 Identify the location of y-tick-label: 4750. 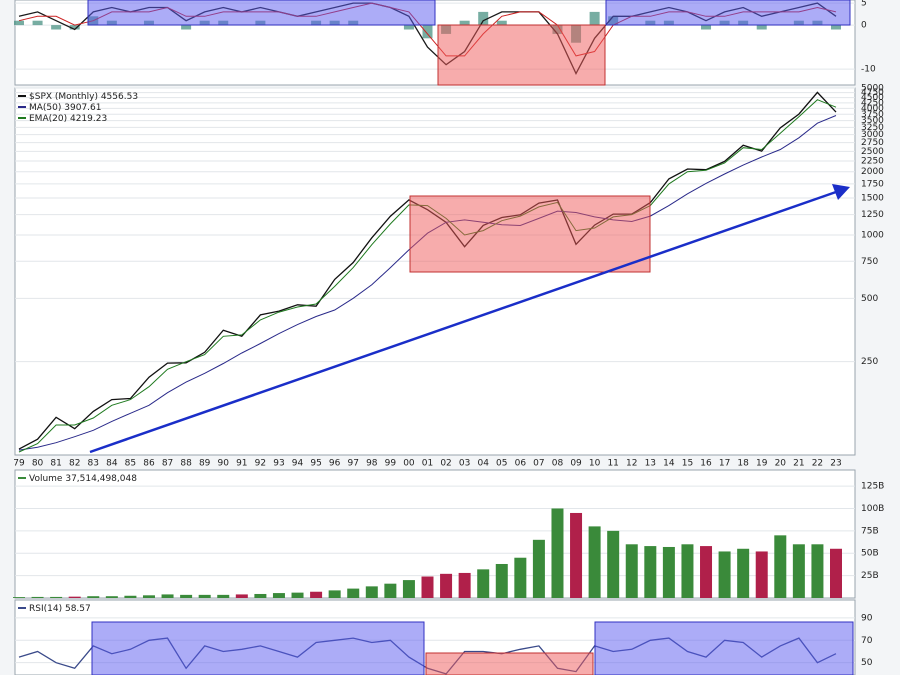
(872, 93).